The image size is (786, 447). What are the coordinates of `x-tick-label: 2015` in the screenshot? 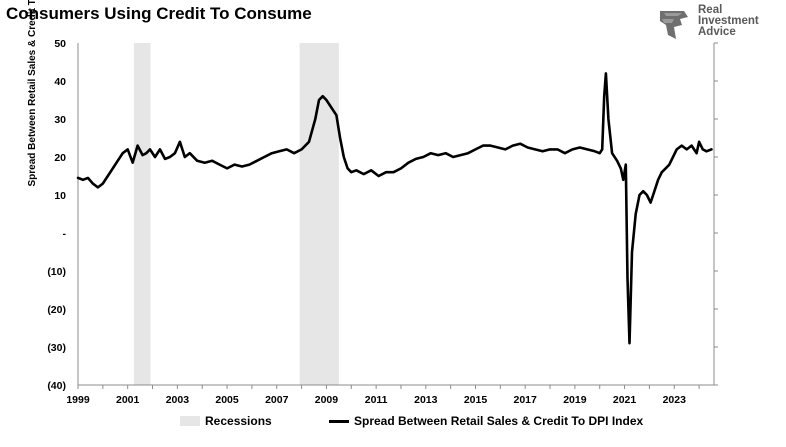 It's located at (476, 400).